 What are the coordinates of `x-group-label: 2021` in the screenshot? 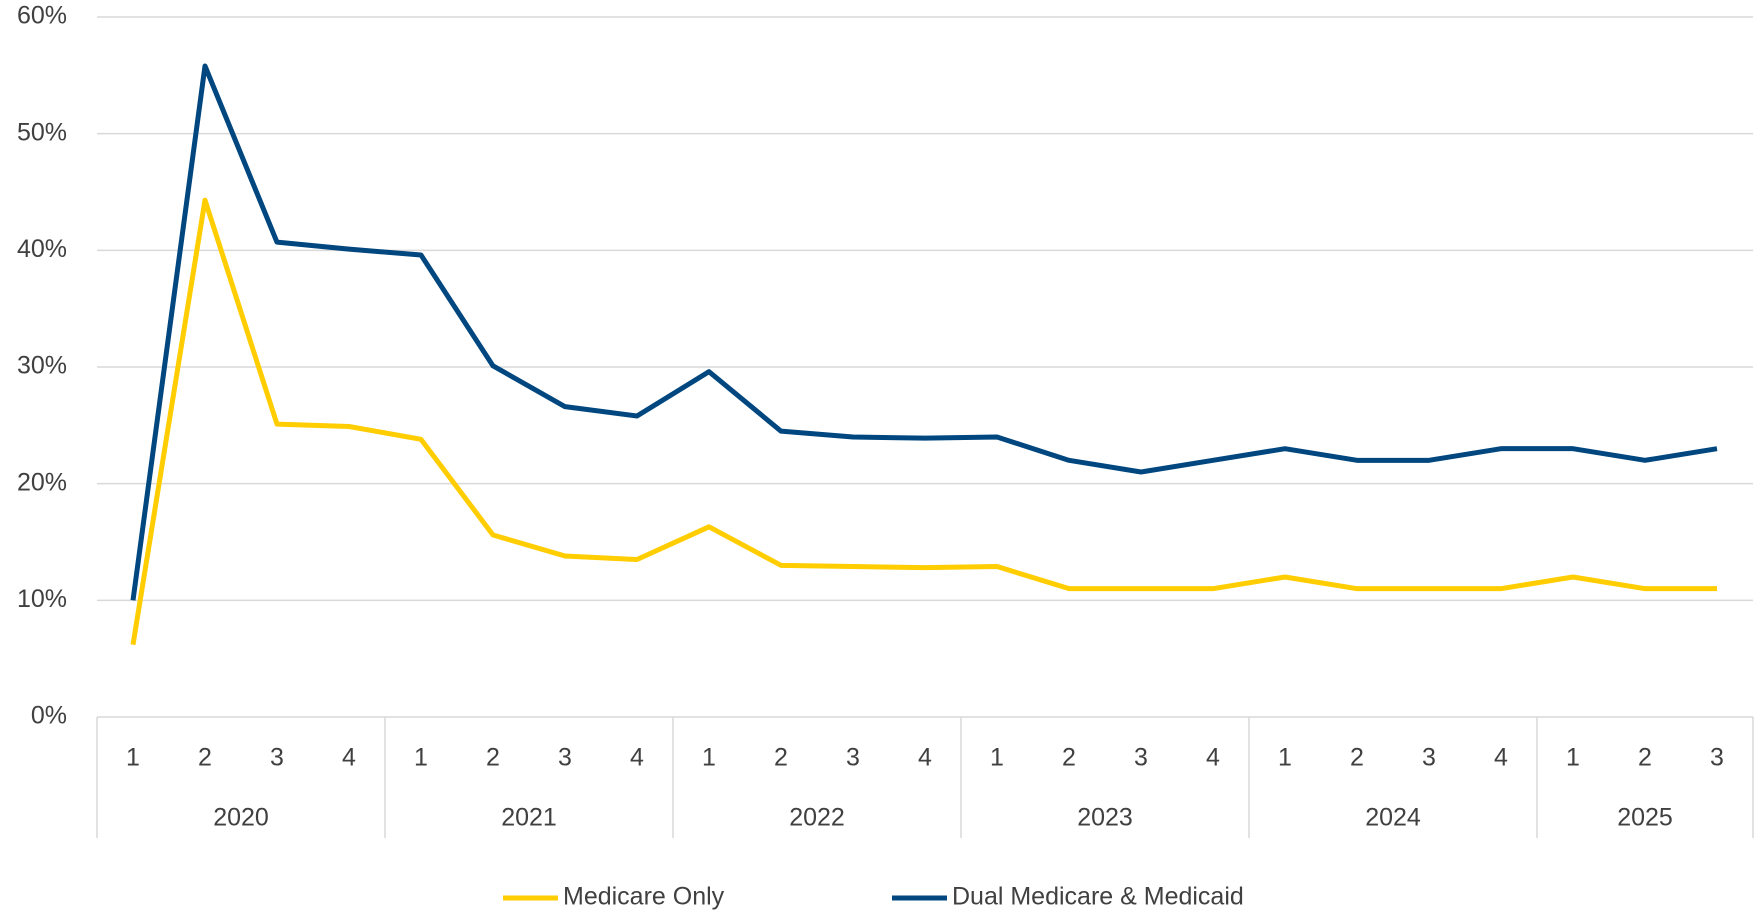 It's located at (529, 818).